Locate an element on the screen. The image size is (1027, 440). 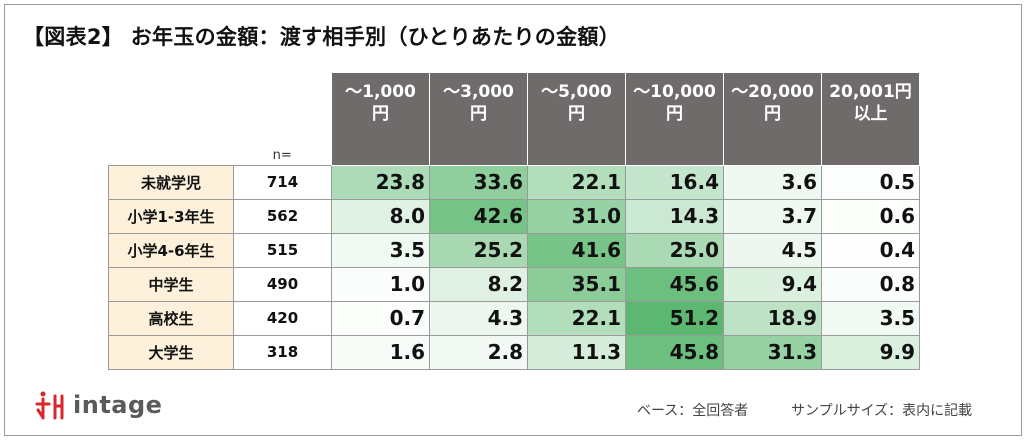
heatmap-cell: 16.4 is located at coordinates (674, 182).